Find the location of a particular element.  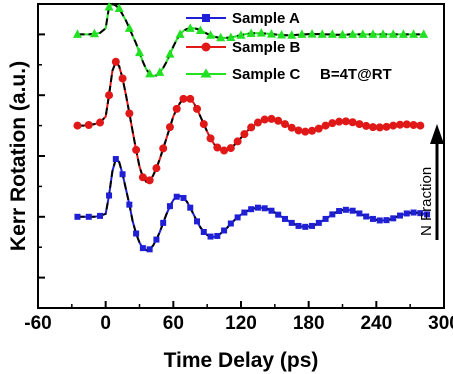

legend-marker-sample-b is located at coordinates (206, 47).